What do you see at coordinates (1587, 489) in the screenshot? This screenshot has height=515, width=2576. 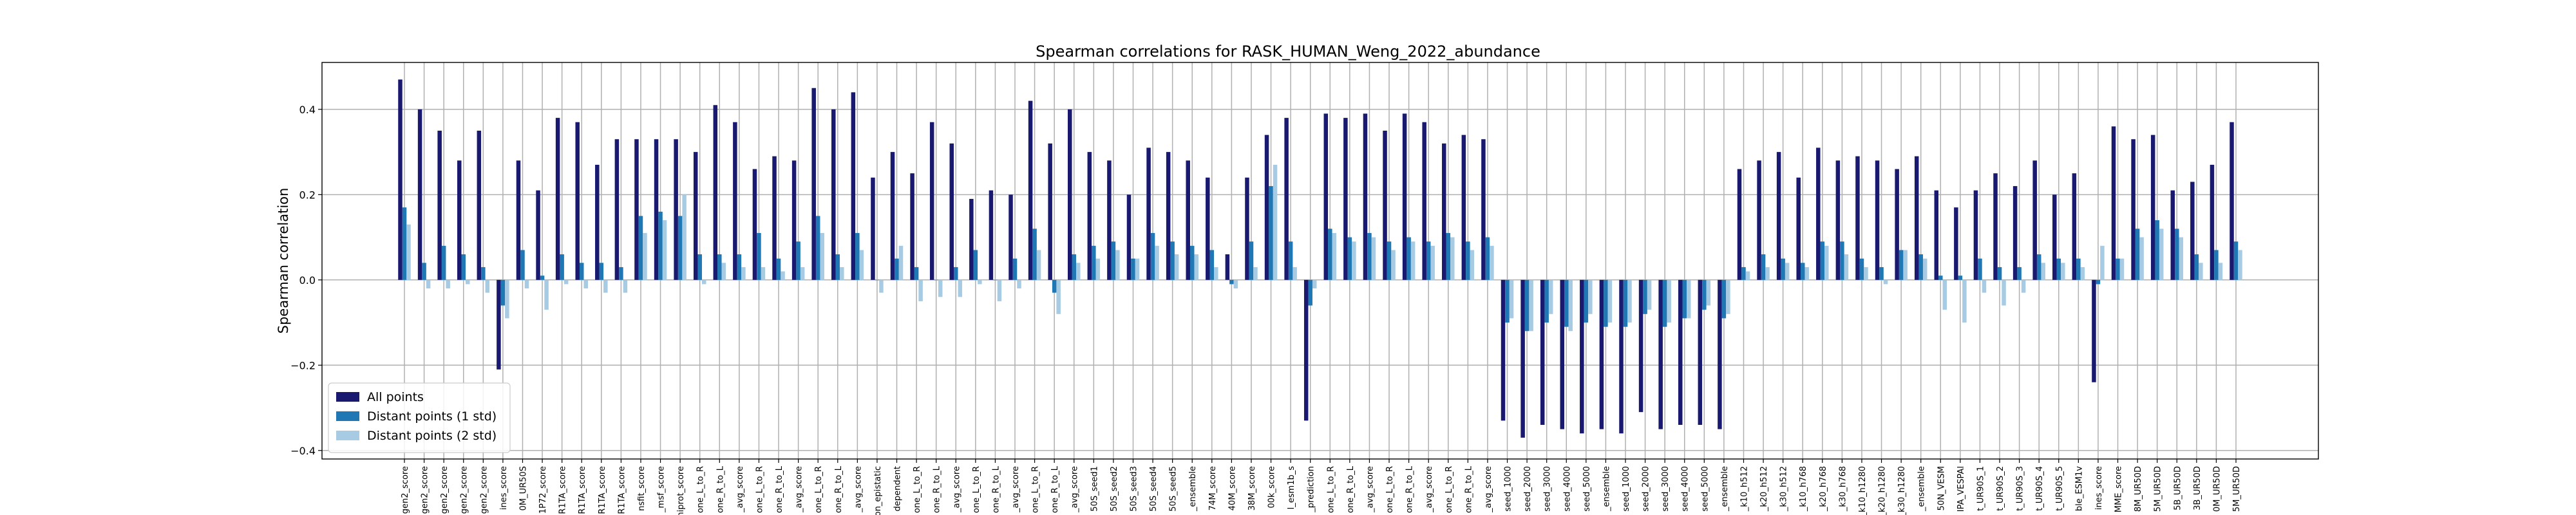 I see `x-tick-label: seed_5000` at bounding box center [1587, 489].